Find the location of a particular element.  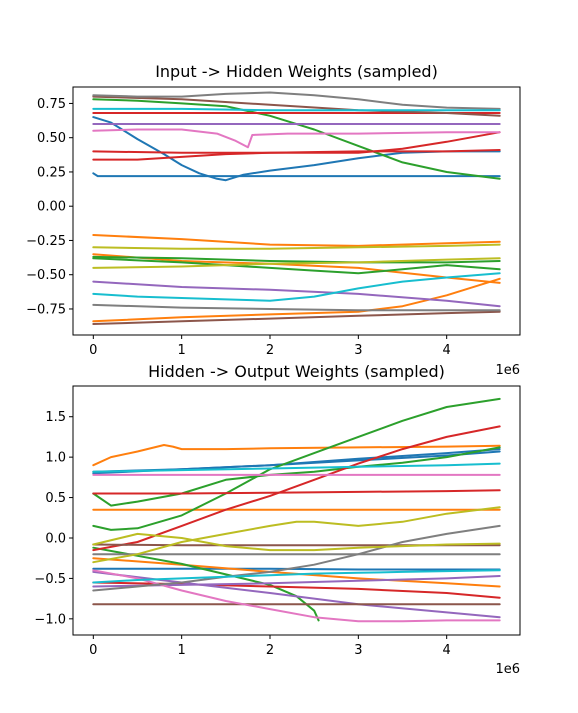

y-tick-label: 0.25 is located at coordinates (51, 172).